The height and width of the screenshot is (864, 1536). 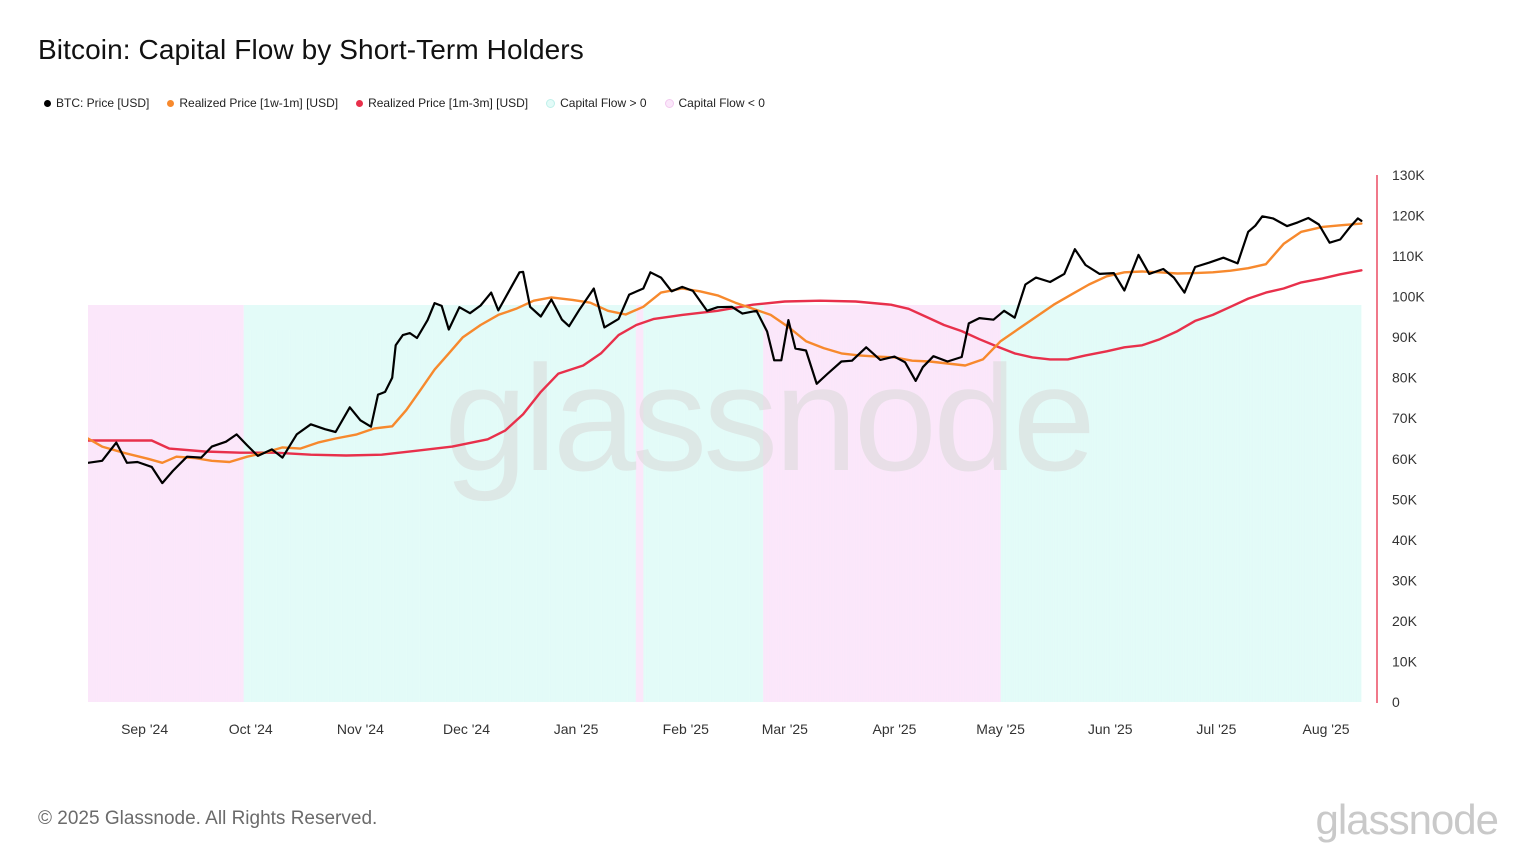 I want to click on legend-label-capital-flow-positive: Capital Flow > 0, so click(x=603, y=103).